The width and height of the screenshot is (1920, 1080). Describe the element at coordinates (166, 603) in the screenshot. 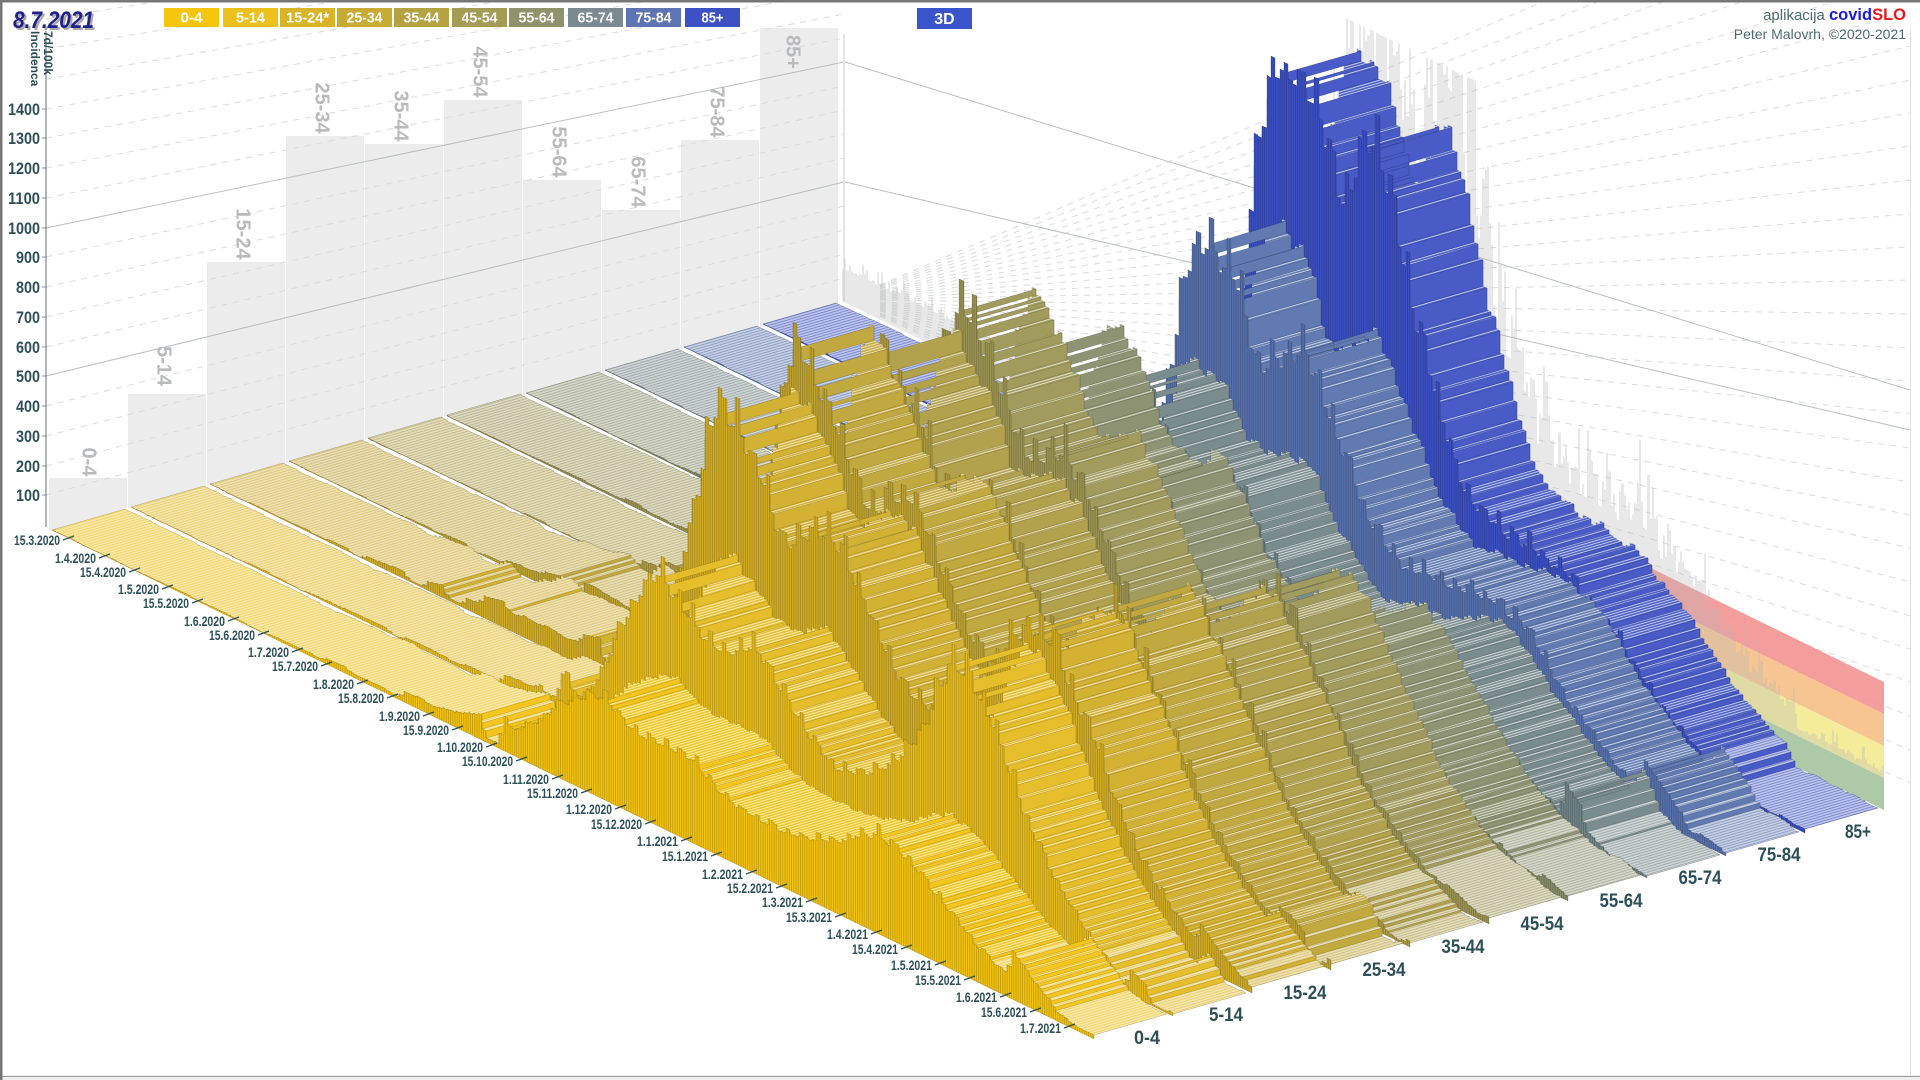

I see `svg-text: 15.5.2020` at that location.